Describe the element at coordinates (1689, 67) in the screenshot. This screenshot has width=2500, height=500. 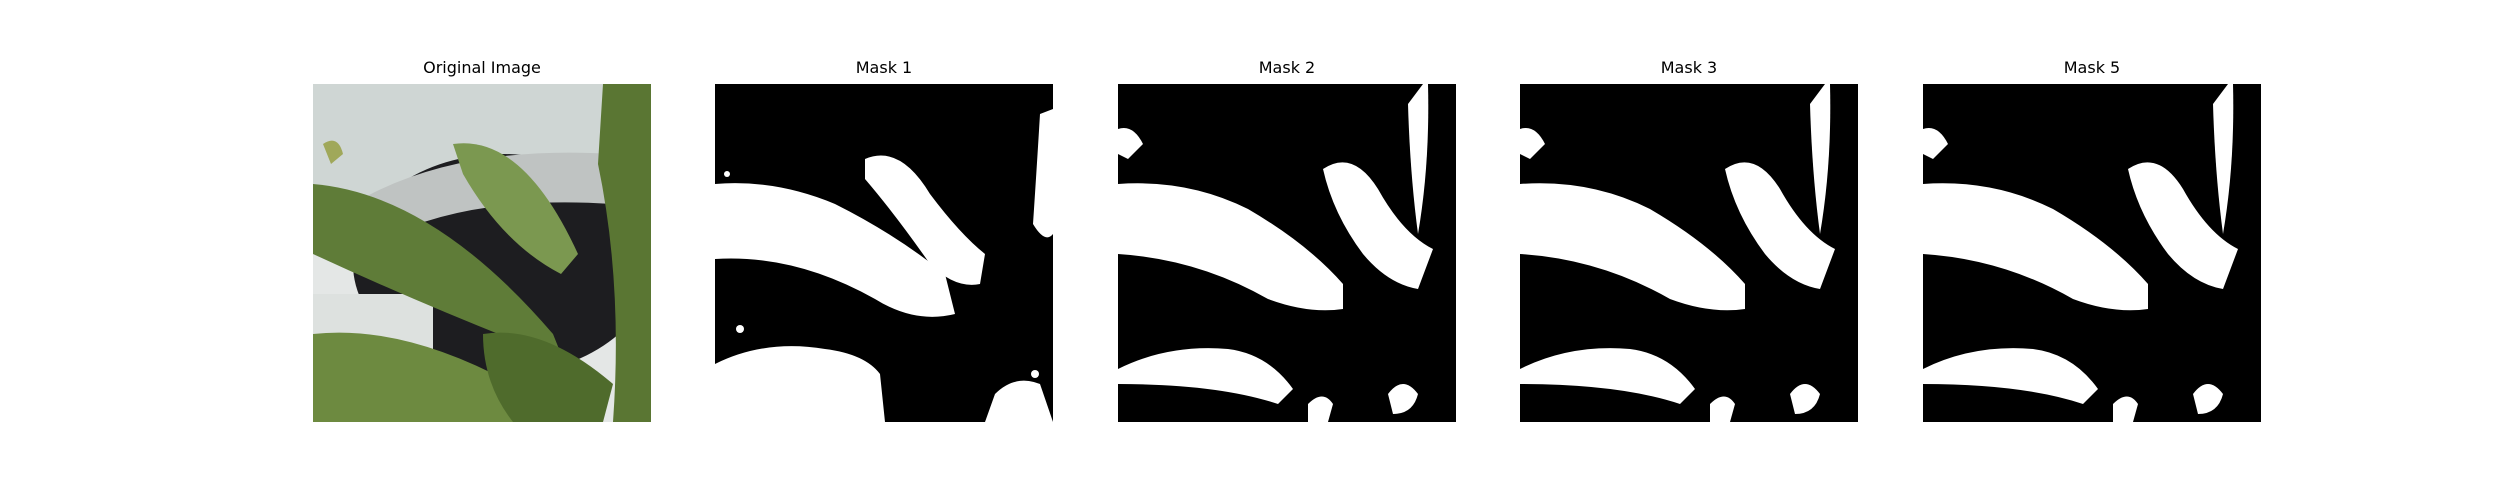
I see `panel-title: Mask 3` at that location.